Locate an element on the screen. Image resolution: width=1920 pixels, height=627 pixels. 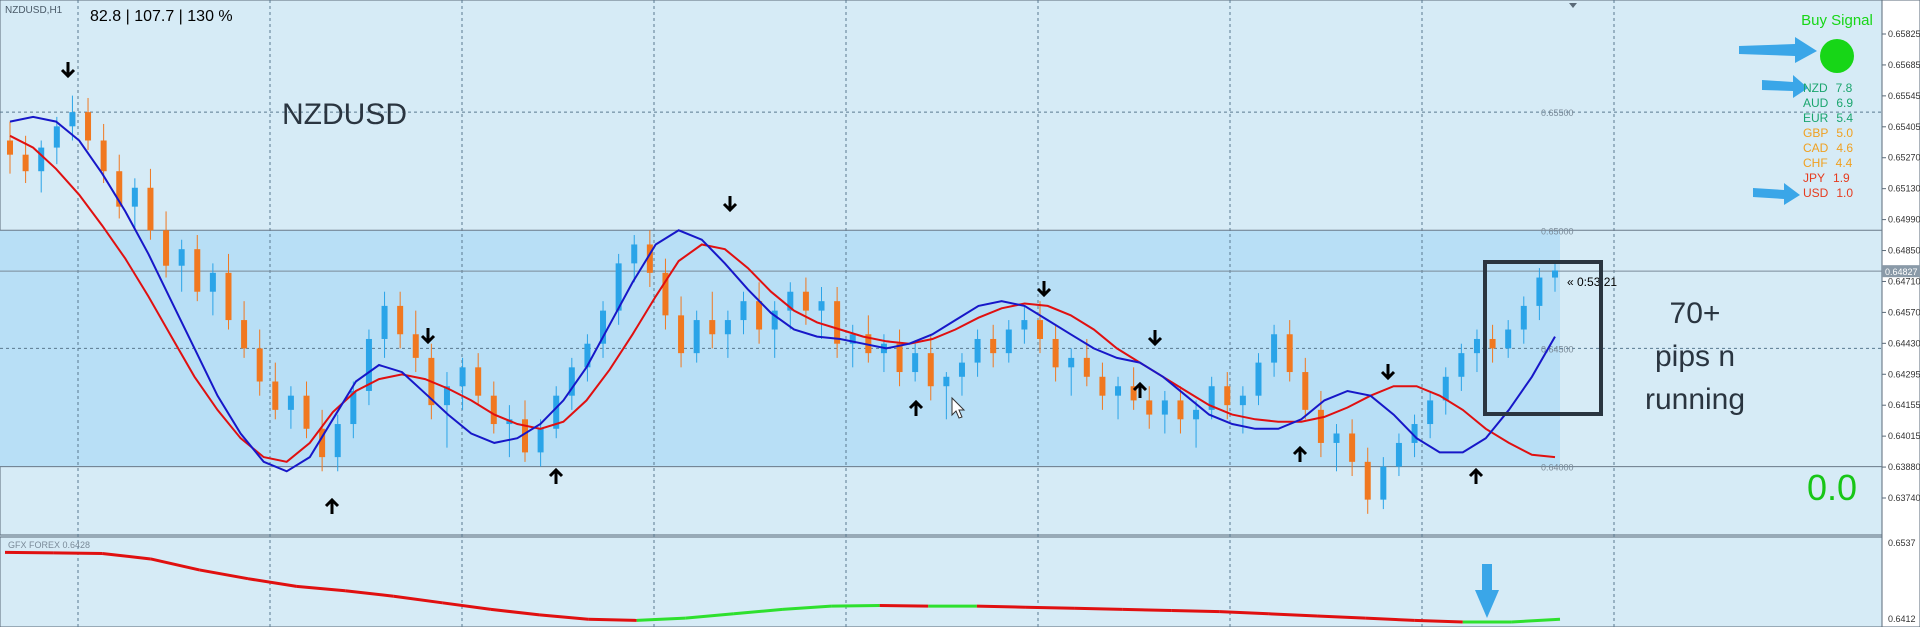
currency-strength-item: CAD 4.6 is located at coordinates (1828, 148).